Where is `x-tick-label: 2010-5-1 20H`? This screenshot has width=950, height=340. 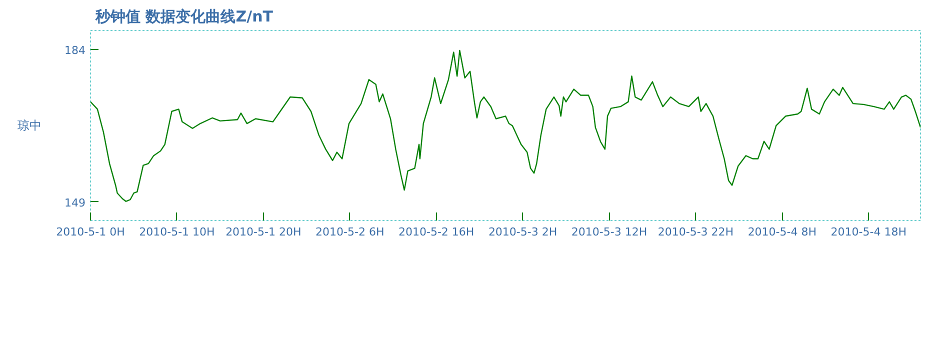 x-tick-label: 2010-5-1 20H is located at coordinates (264, 232).